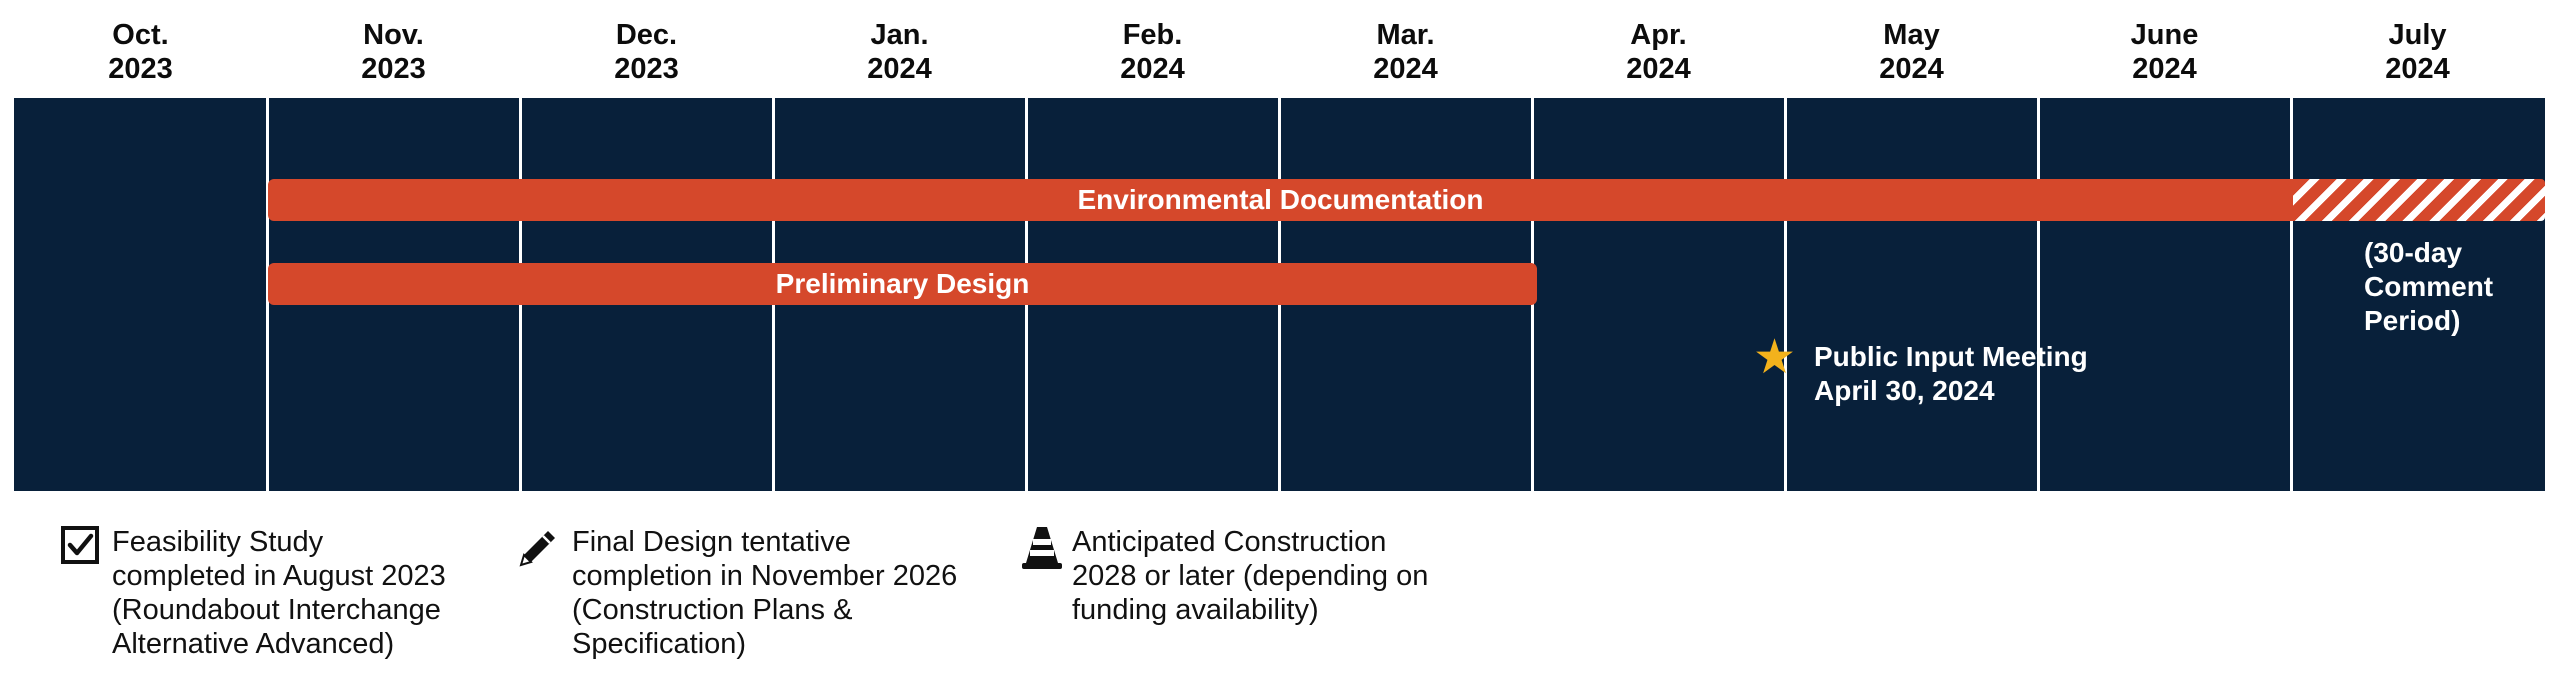  Describe the element at coordinates (538, 550) in the screenshot. I see `pencil-icon` at that location.